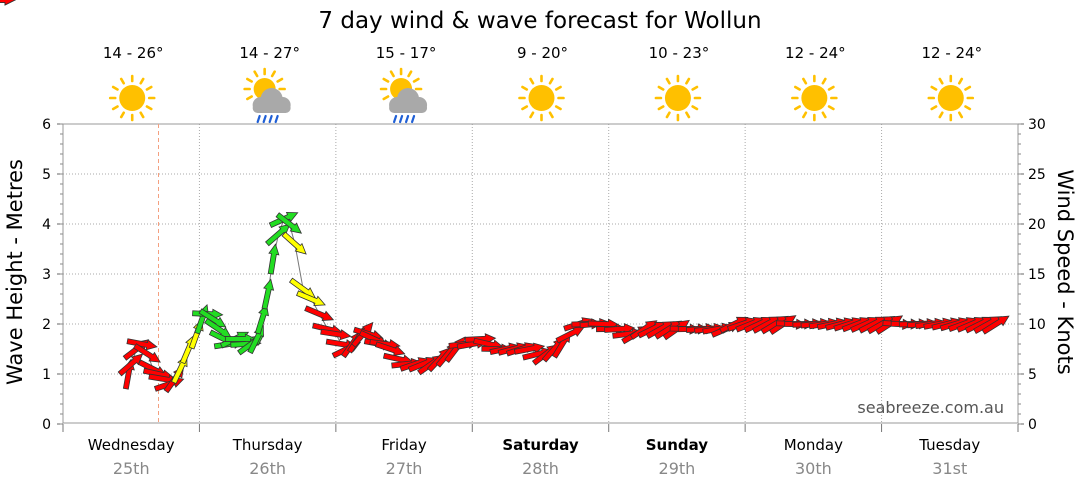  Describe the element at coordinates (46, 375) in the screenshot. I see `left-tick-label: 1` at that location.